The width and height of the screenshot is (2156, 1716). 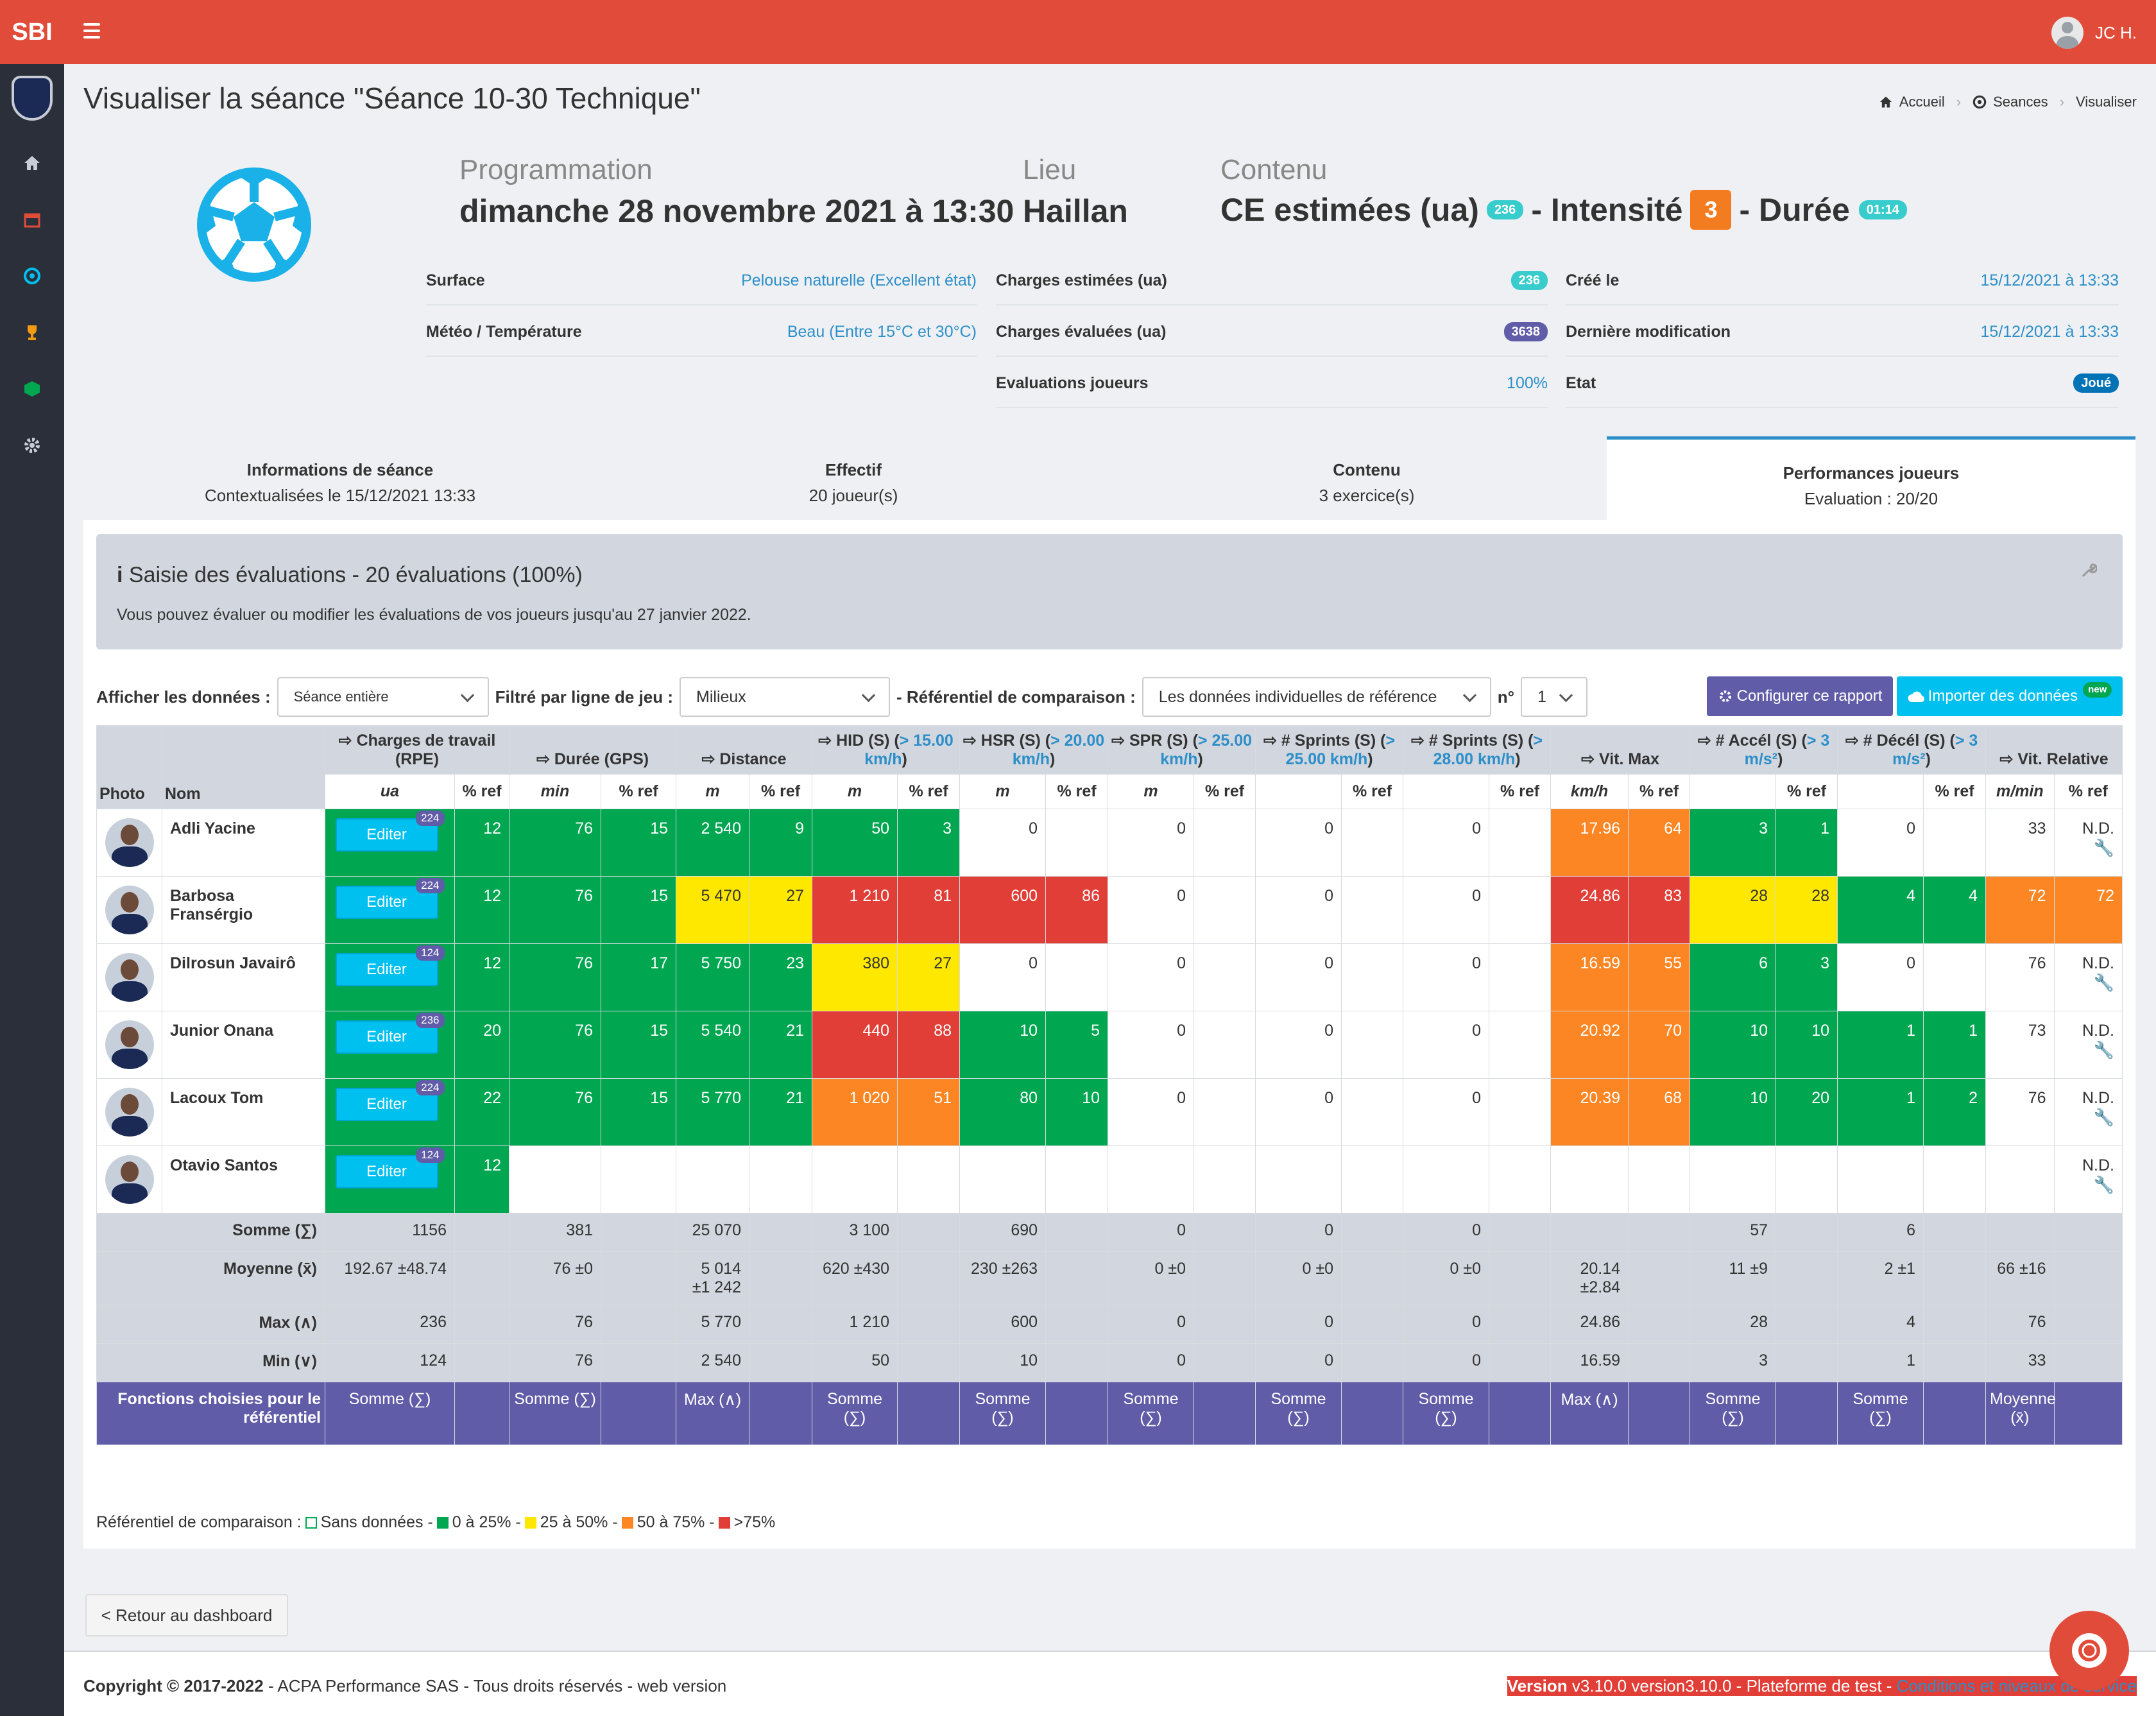 I want to click on unit-header: m, so click(x=1003, y=791).